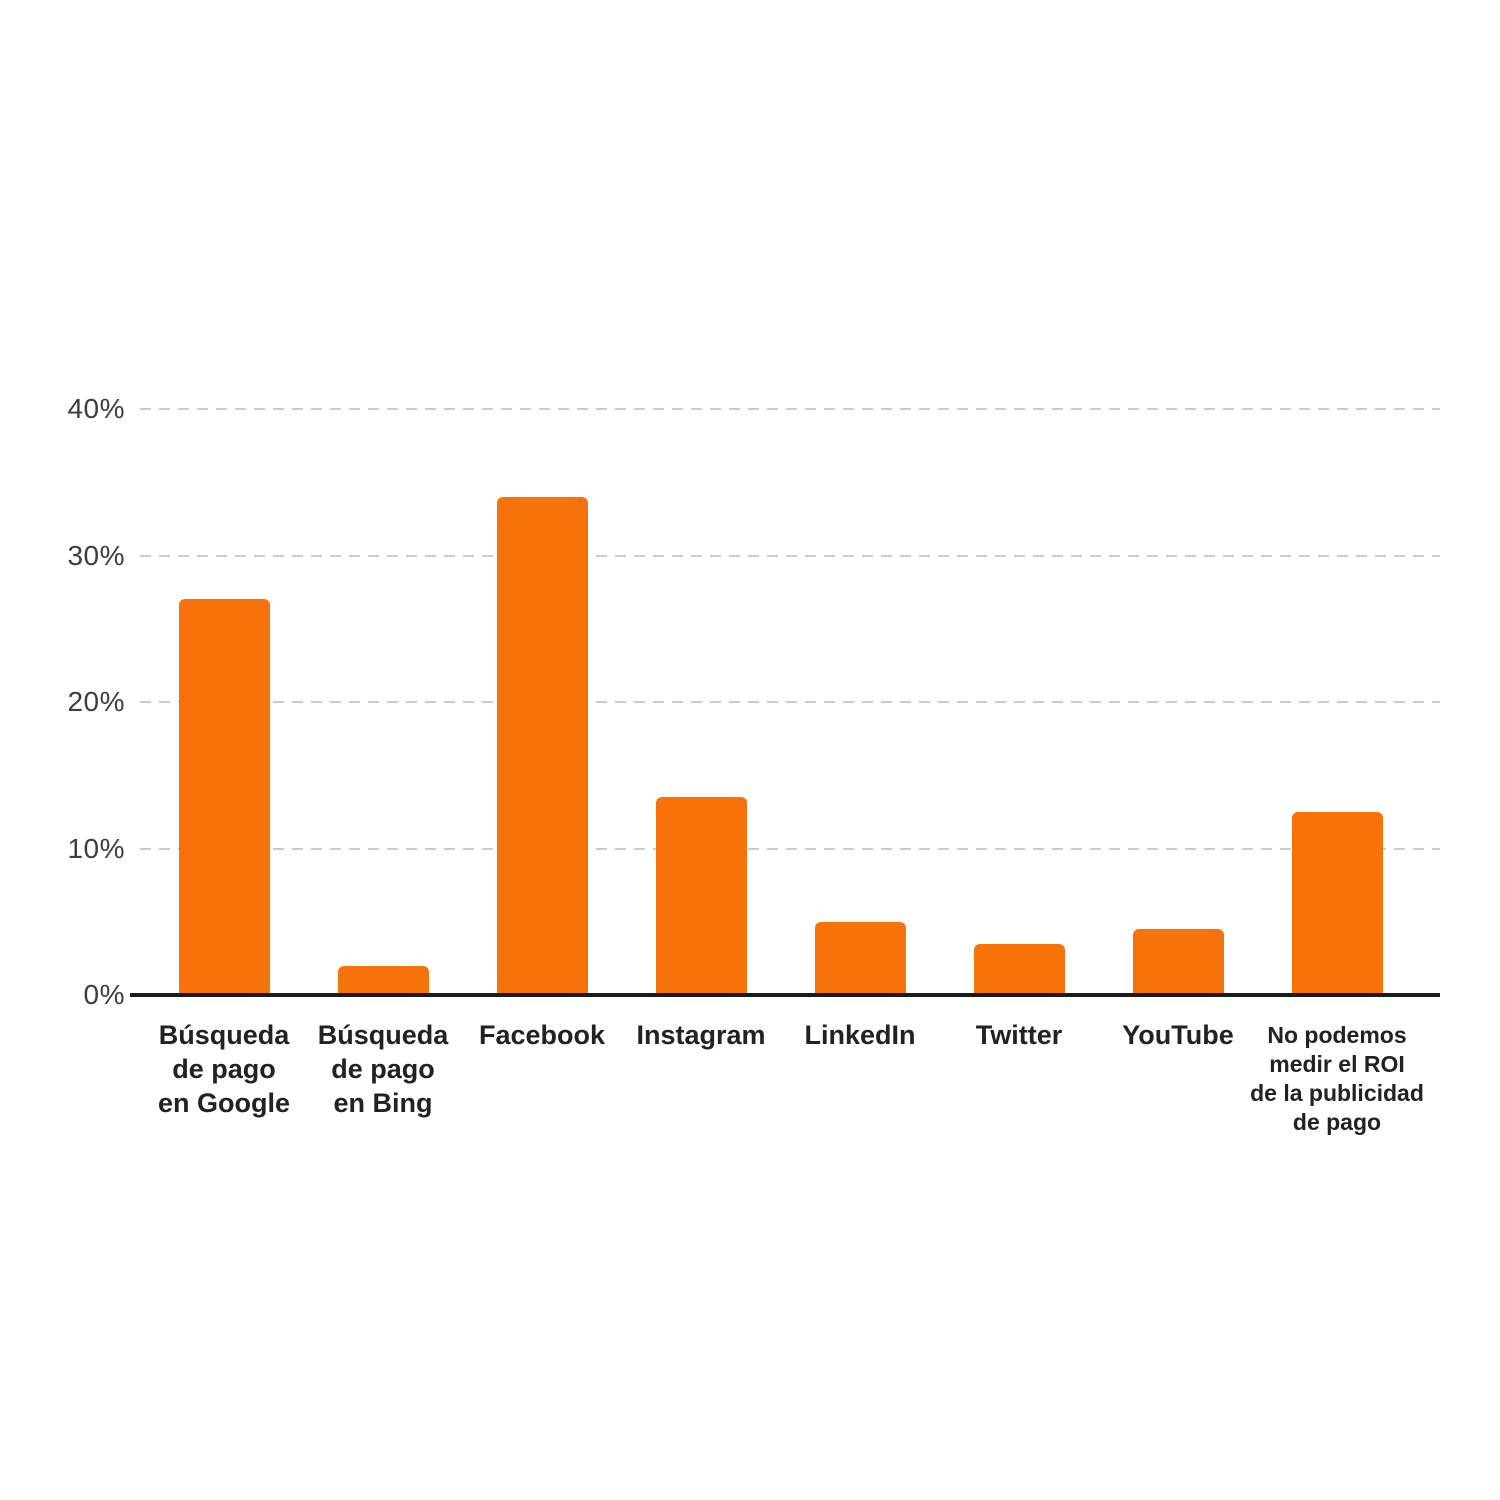 The height and width of the screenshot is (1500, 1500). I want to click on x-category-label: Instagram, so click(701, 1035).